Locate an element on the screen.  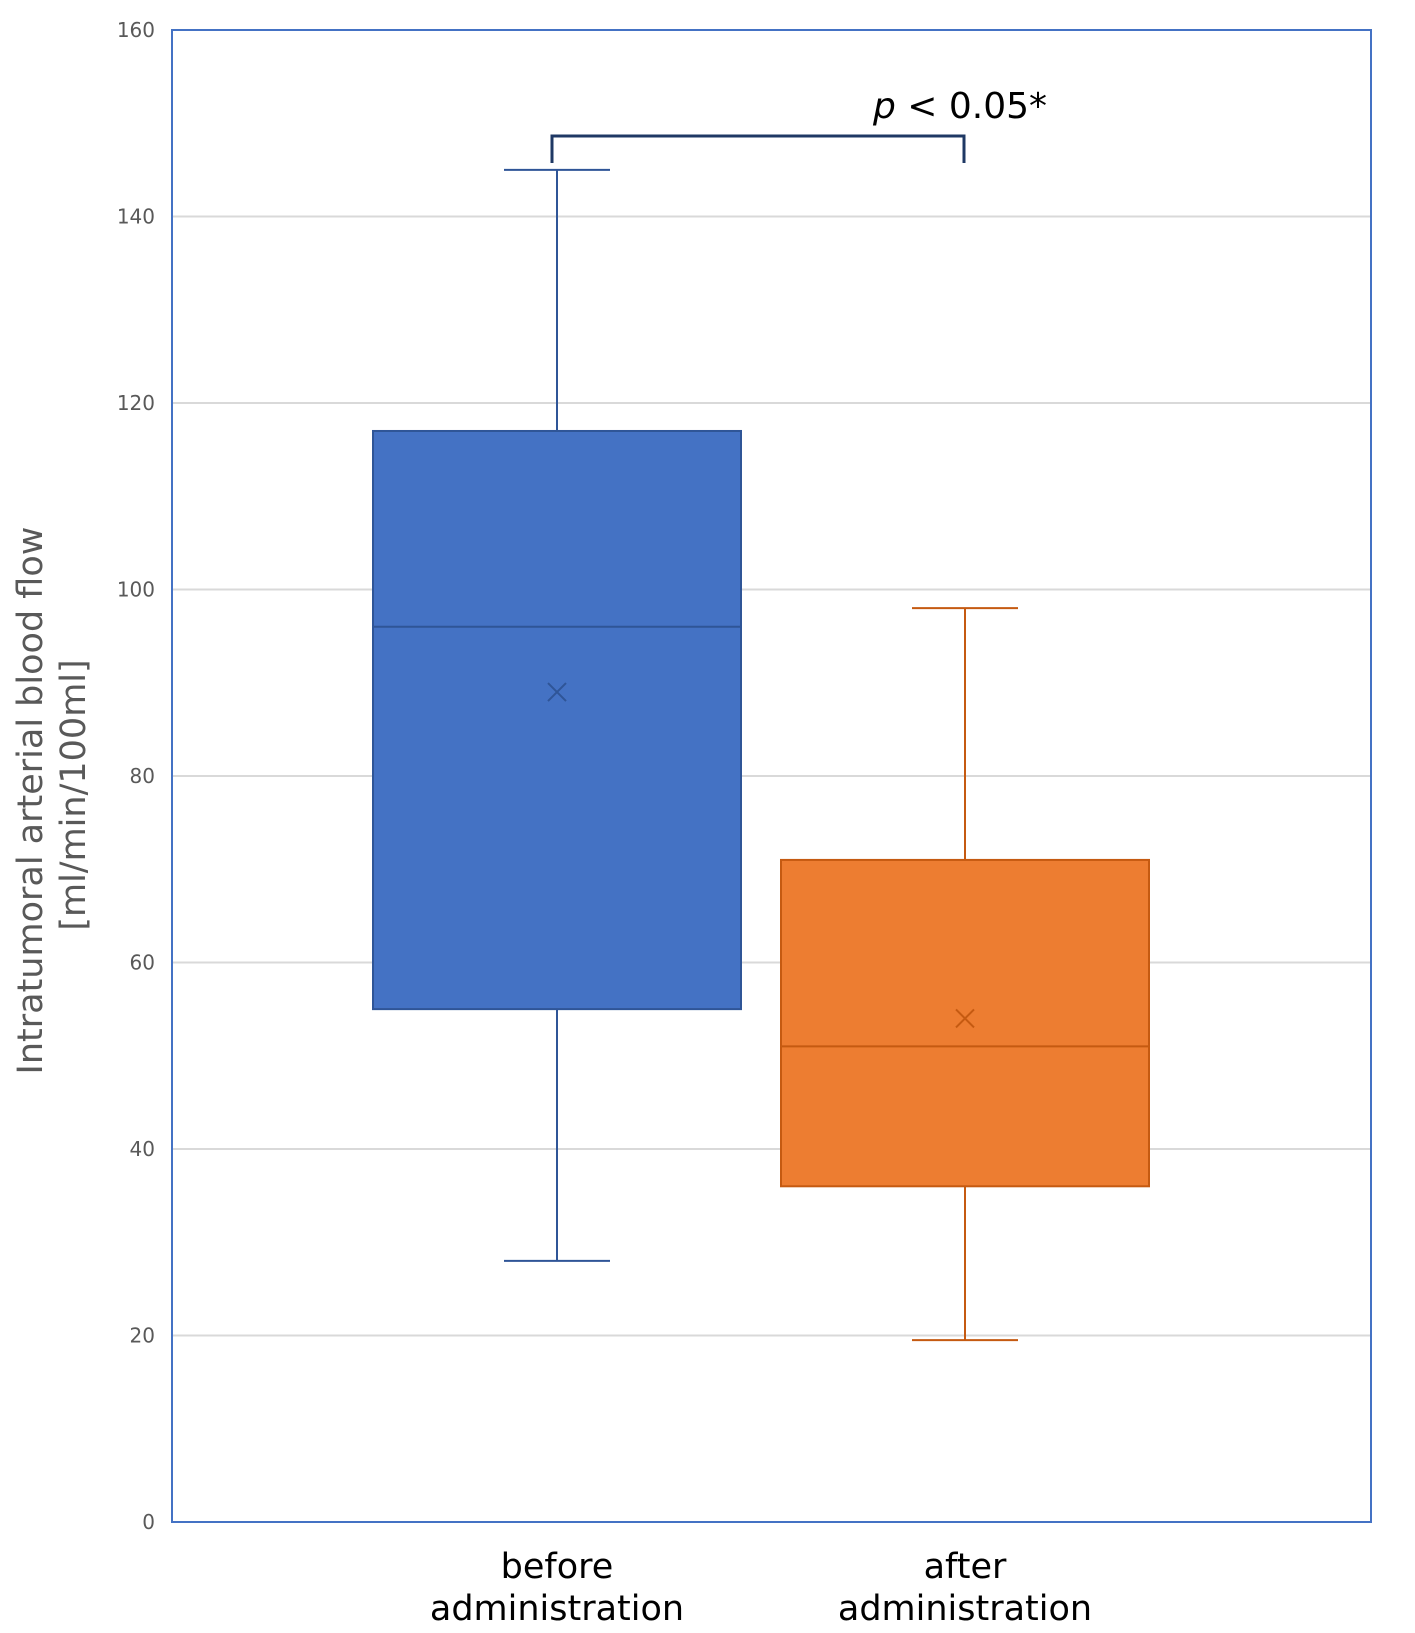
y-tick-label: 20 is located at coordinates (142, 1336).